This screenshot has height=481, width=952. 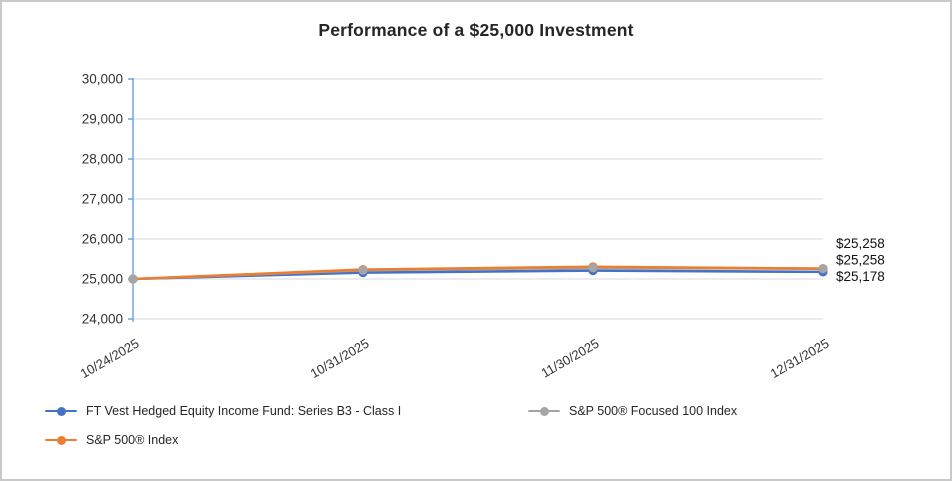 What do you see at coordinates (102, 239) in the screenshot?
I see `y-tick-label: 26,000` at bounding box center [102, 239].